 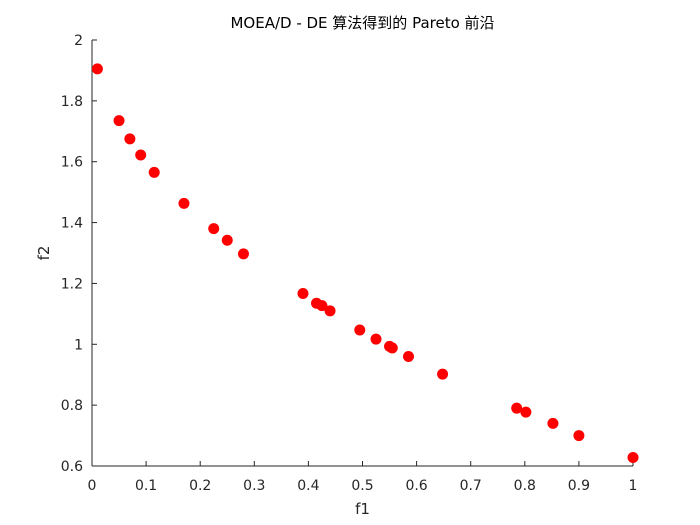 What do you see at coordinates (362, 486) in the screenshot?
I see `x-tick-label: 0.5` at bounding box center [362, 486].